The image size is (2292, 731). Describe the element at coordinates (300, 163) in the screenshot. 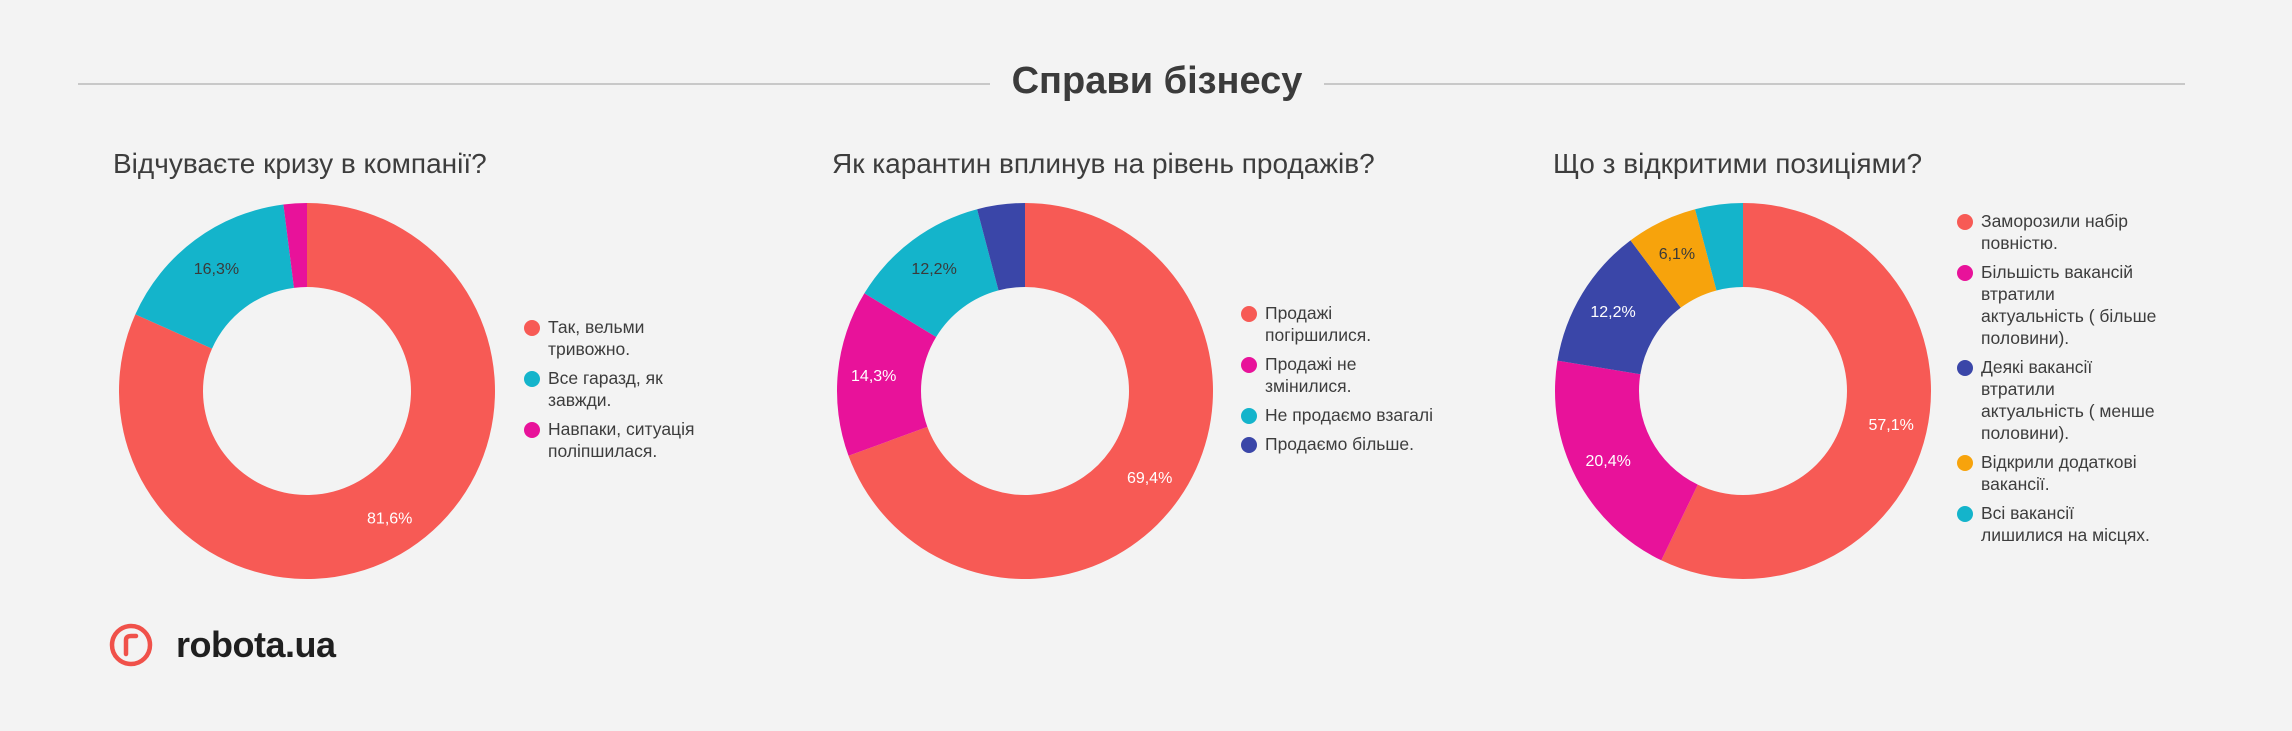

I see `chart-title-crisis: Відчуваєте кризу в компанії?` at that location.